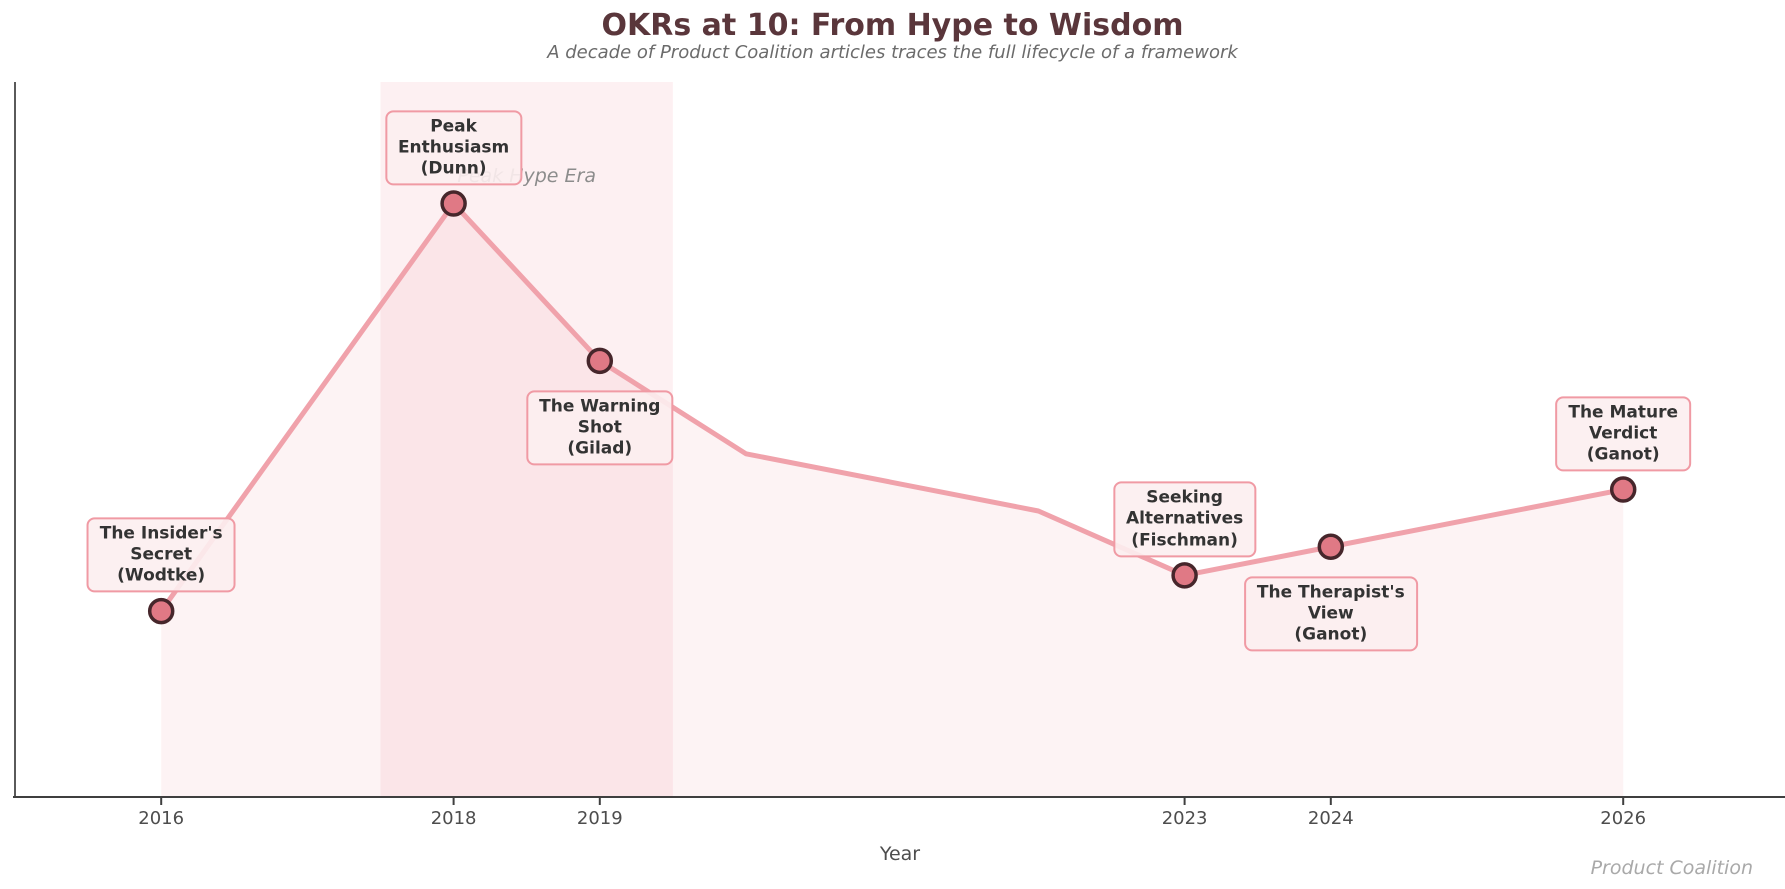 This screenshot has height=889, width=1785. I want to click on page-title: OKRs at 10: From Hype to Wisdom, so click(892, 25).